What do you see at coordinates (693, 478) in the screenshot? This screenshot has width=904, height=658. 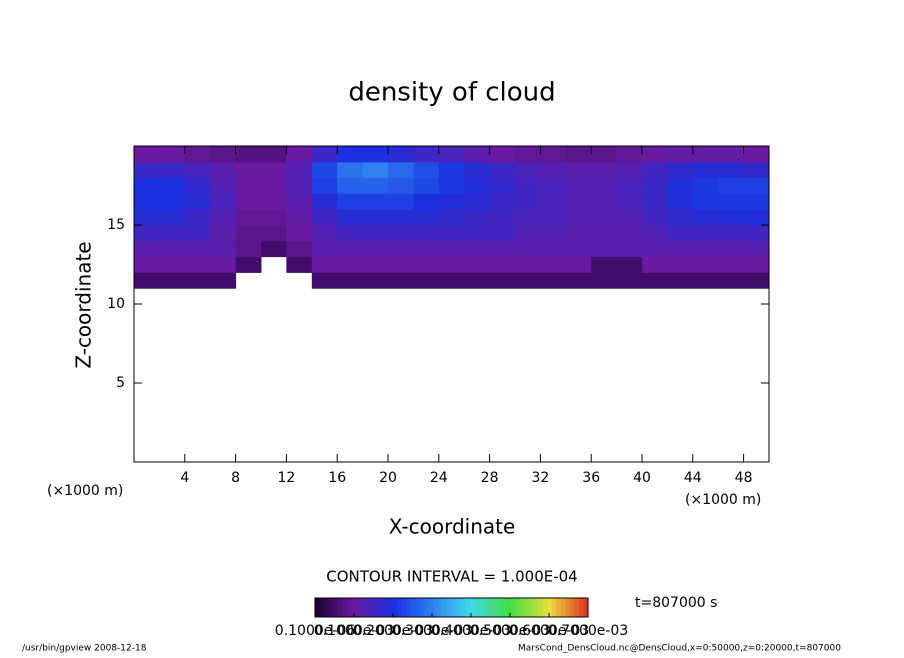 I see `x-tick-label: 44` at bounding box center [693, 478].